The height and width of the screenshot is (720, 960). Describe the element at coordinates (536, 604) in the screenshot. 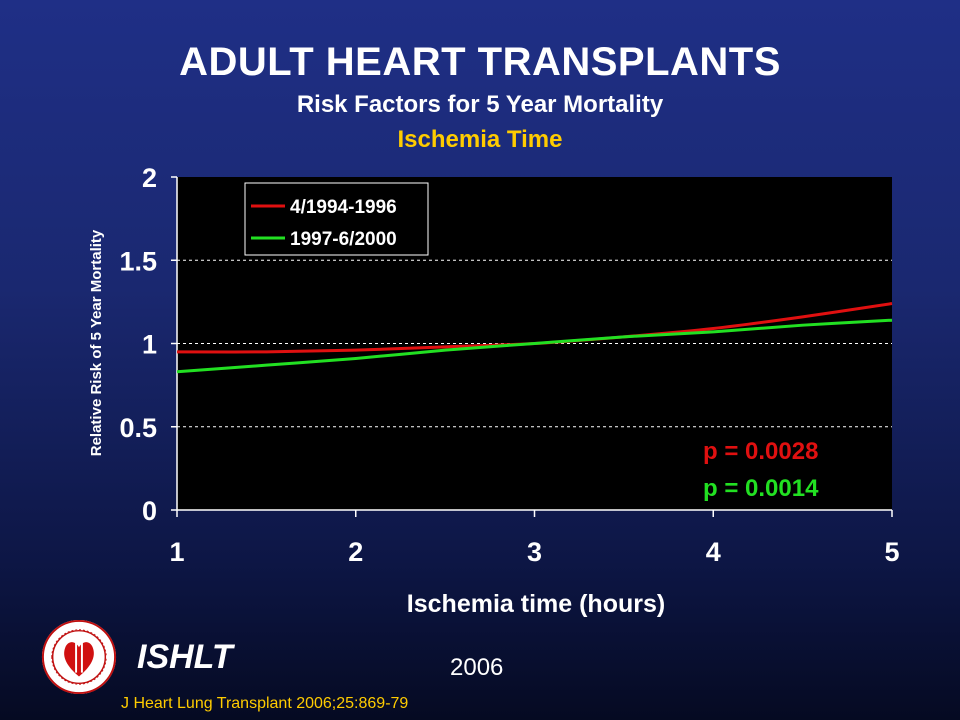

I see `x-axis-title: Ischemia time (hours)` at that location.